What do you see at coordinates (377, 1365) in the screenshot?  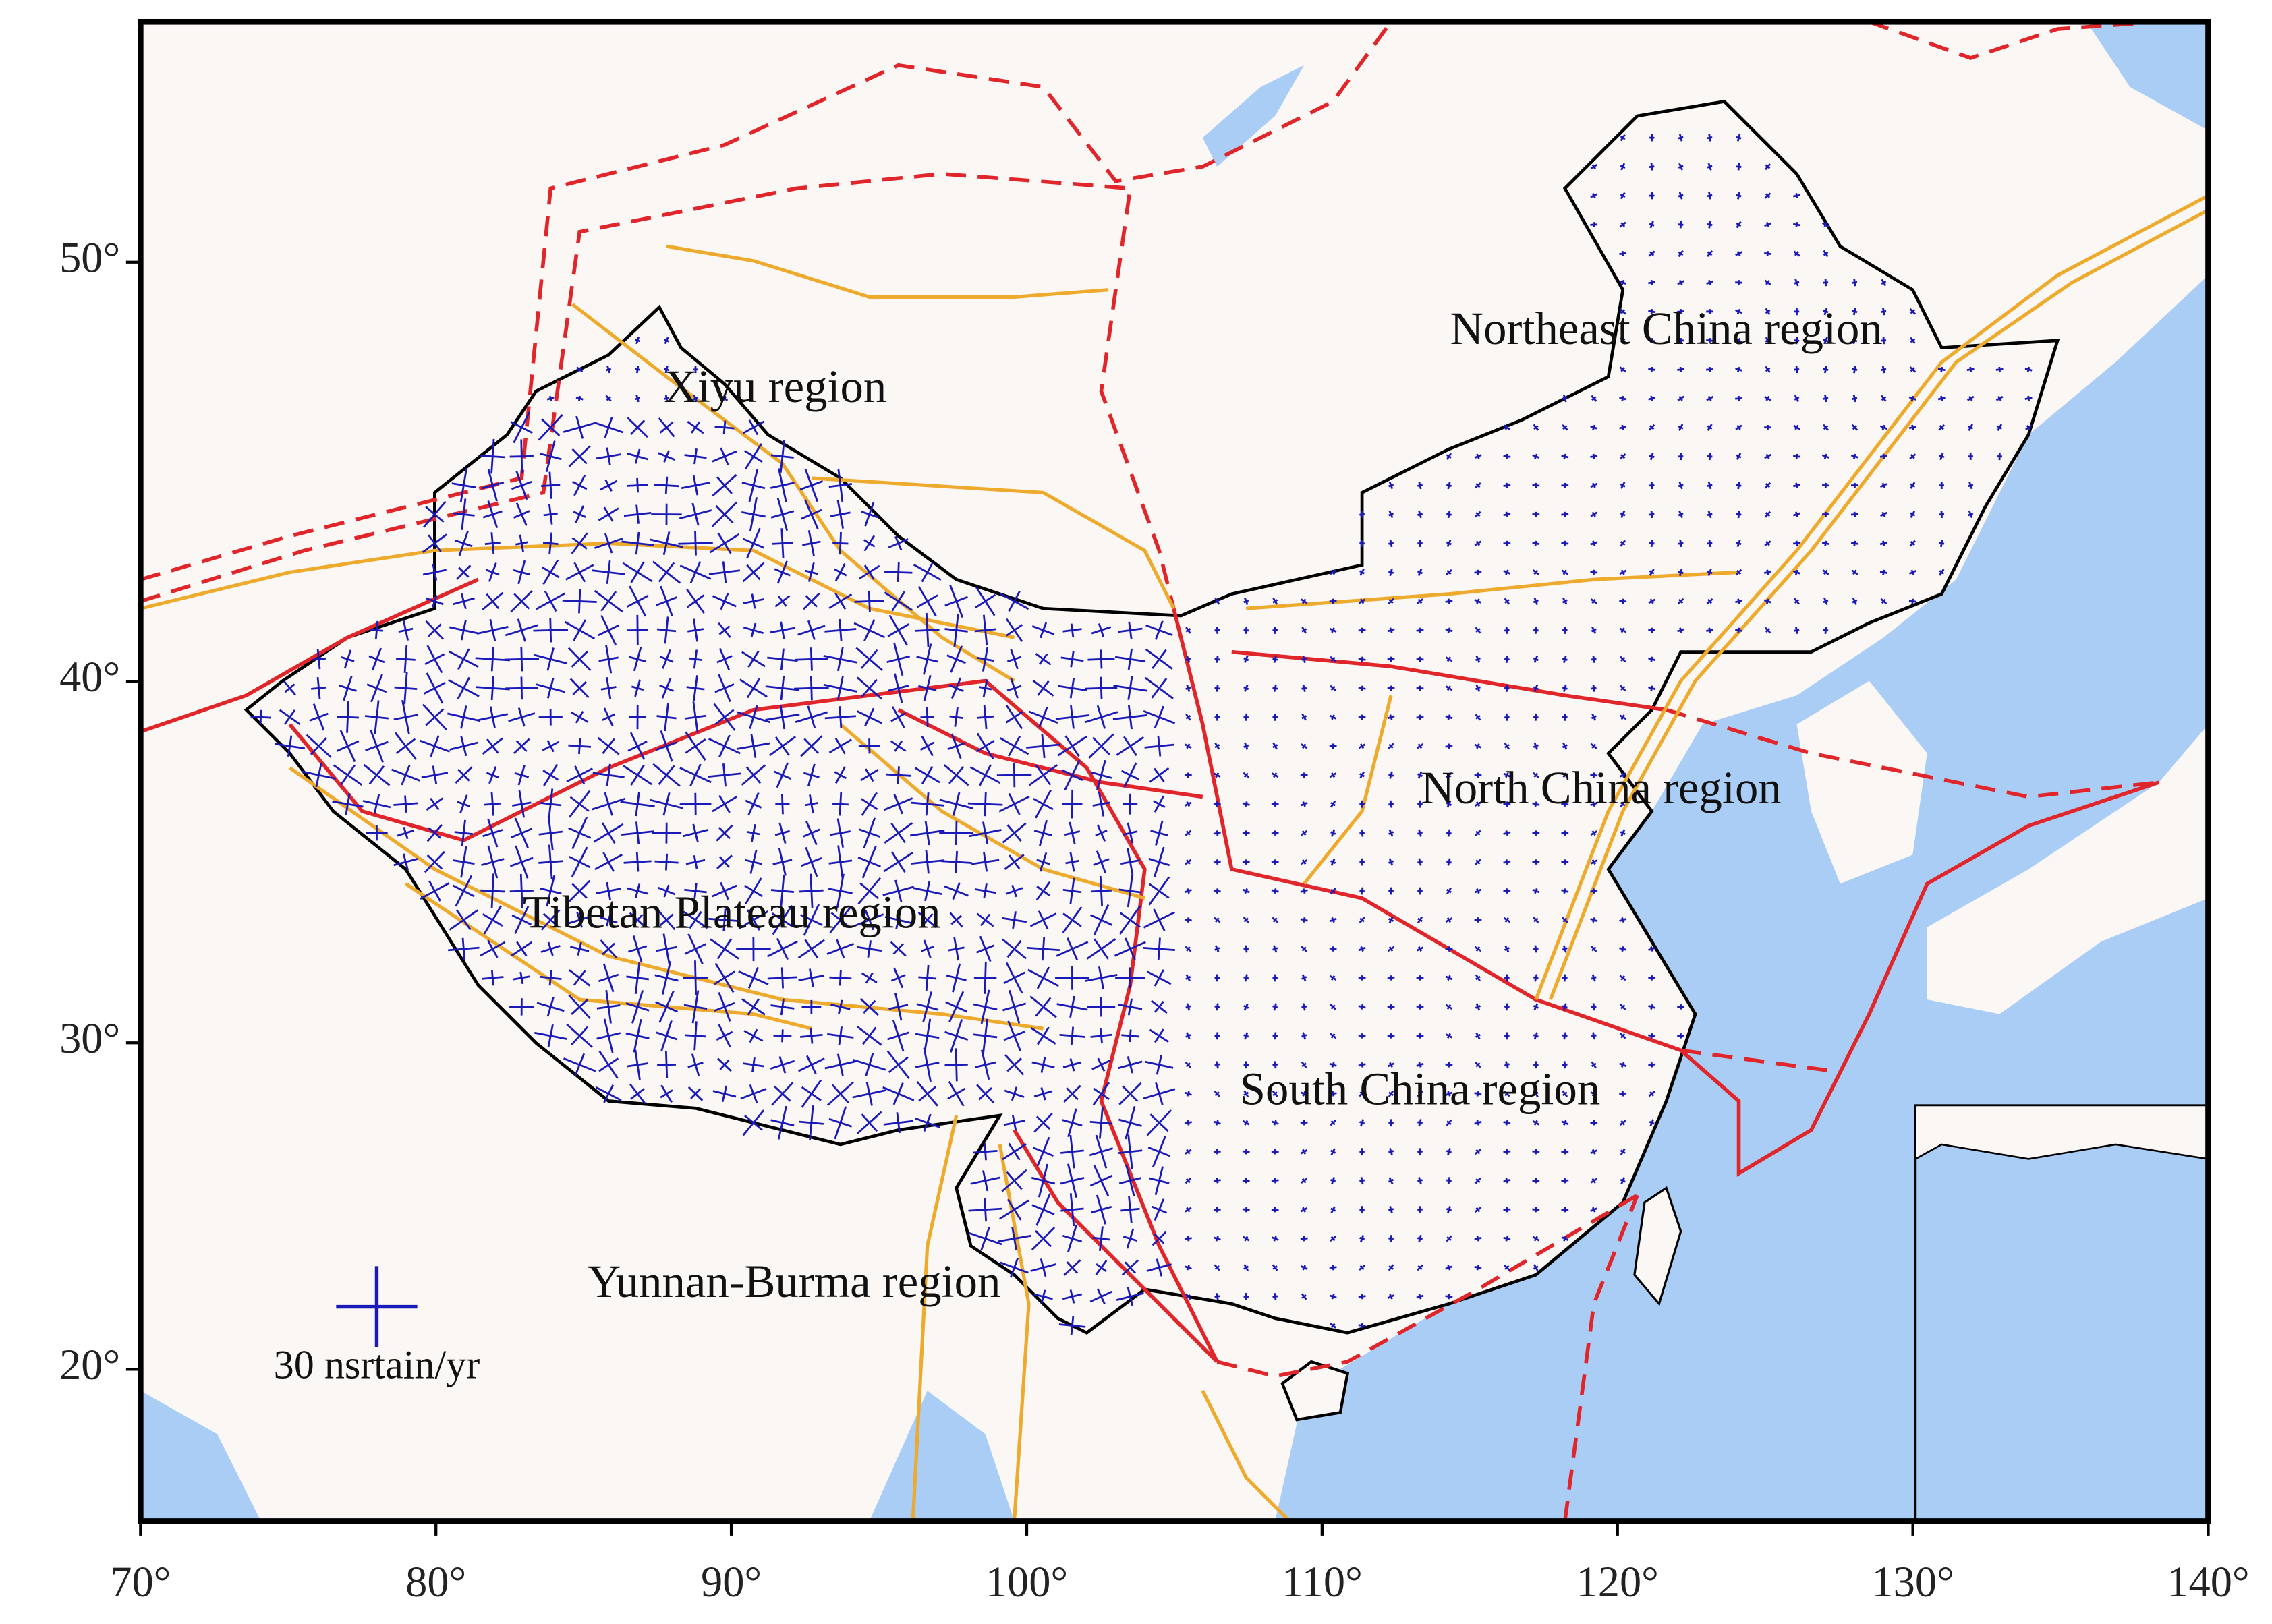 I see `scale-label: 30 nsrtain/yr` at bounding box center [377, 1365].